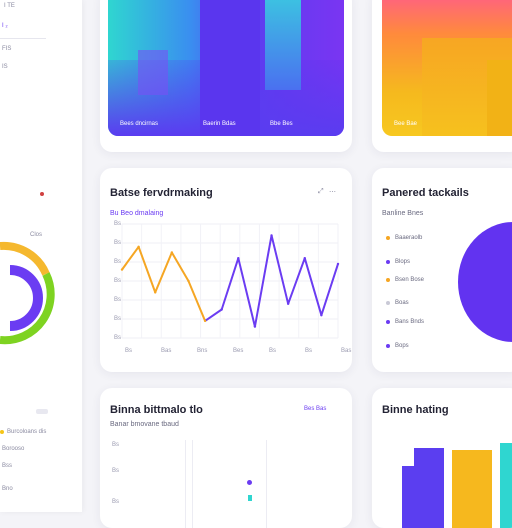  I want to click on line-chart, so click(230, 281).